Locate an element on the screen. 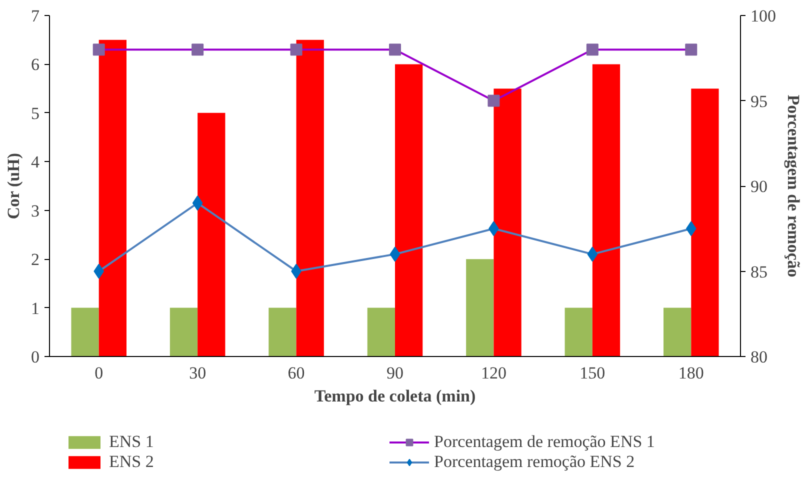 This screenshot has height=480, width=806. x-tick-label: 60 is located at coordinates (296, 373).